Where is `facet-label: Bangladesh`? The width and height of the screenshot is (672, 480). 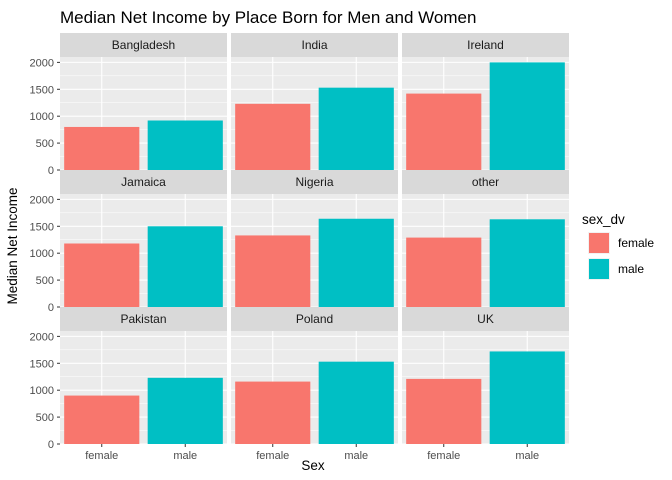
facet-label: Bangladesh is located at coordinates (143, 45).